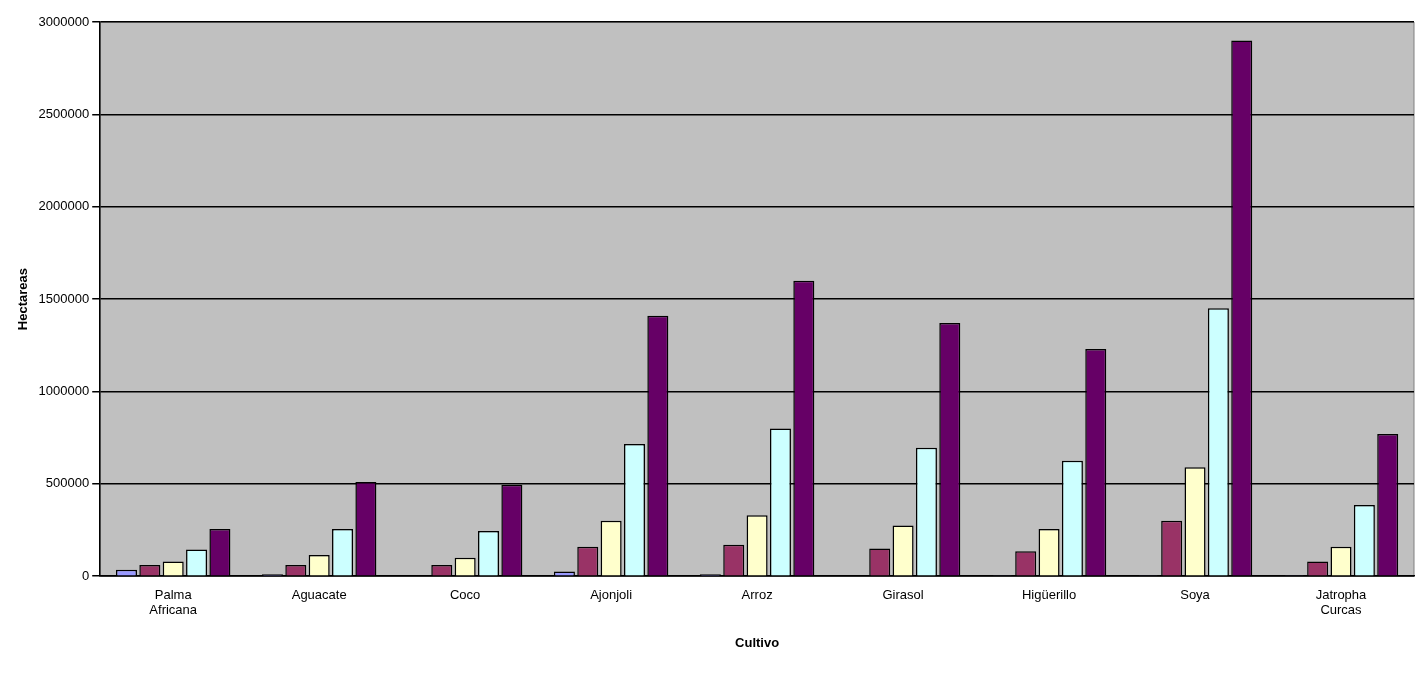 The height and width of the screenshot is (673, 1426). Describe the element at coordinates (85, 575) in the screenshot. I see `y-tick-label: 0` at that location.